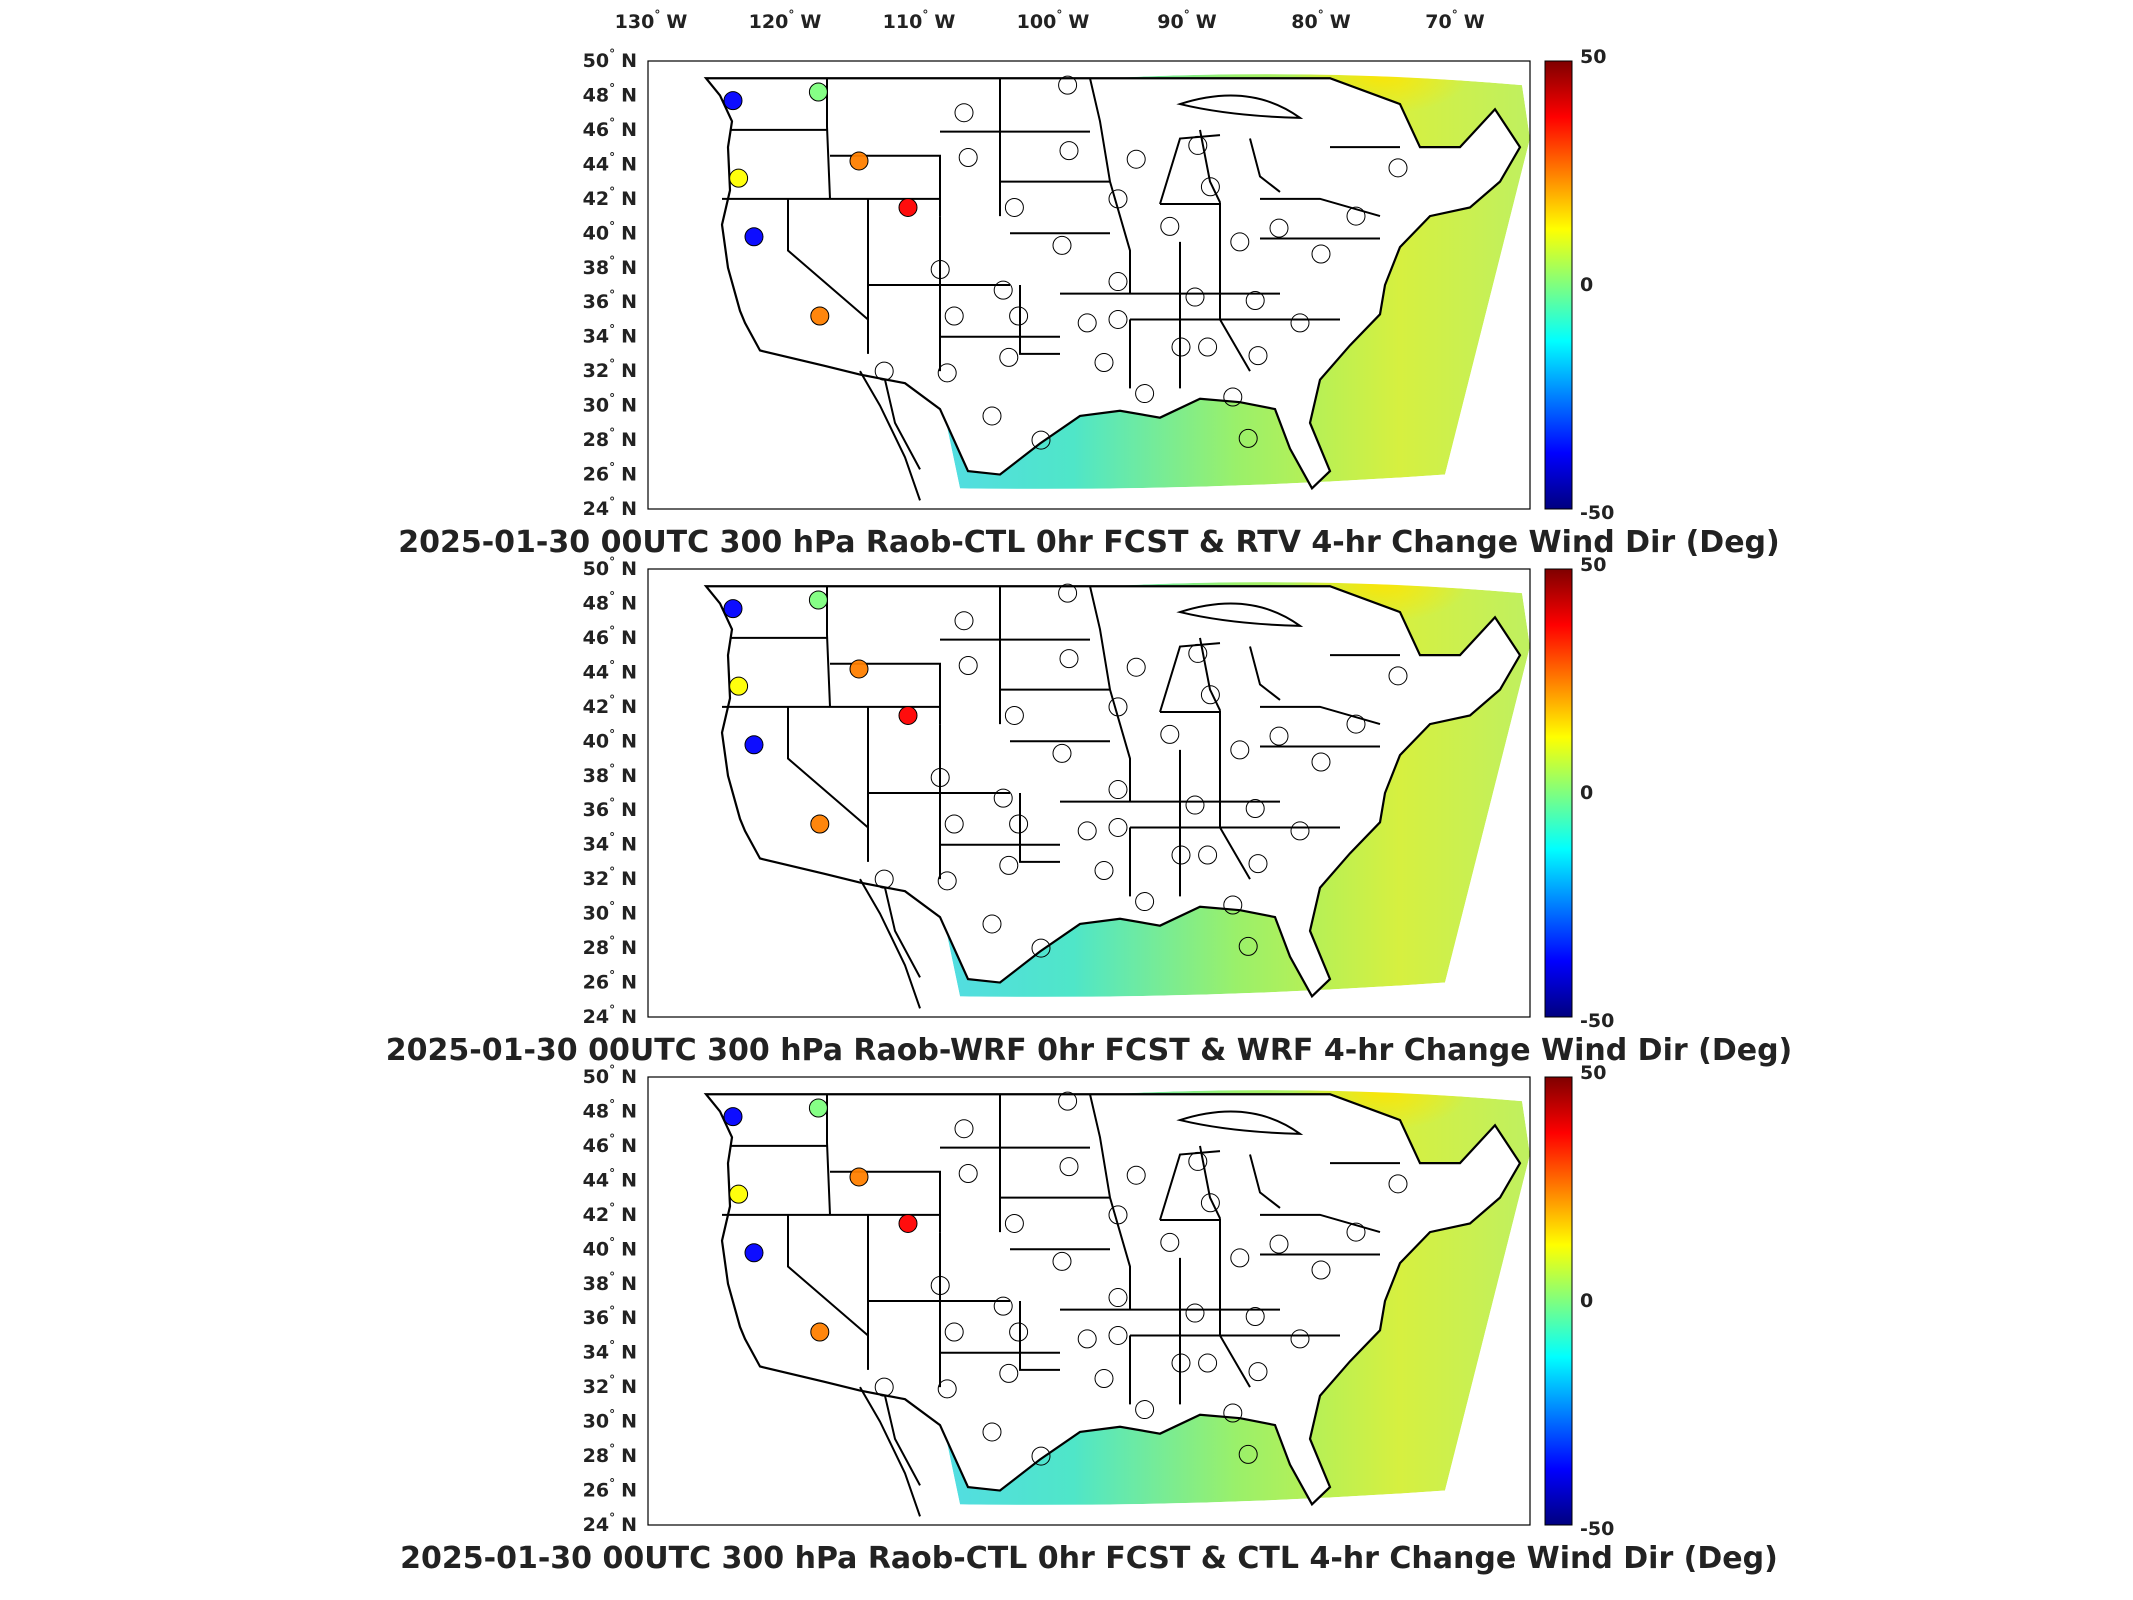  I want to click on colorbar-tick-label: 50, so click(1593, 1073).